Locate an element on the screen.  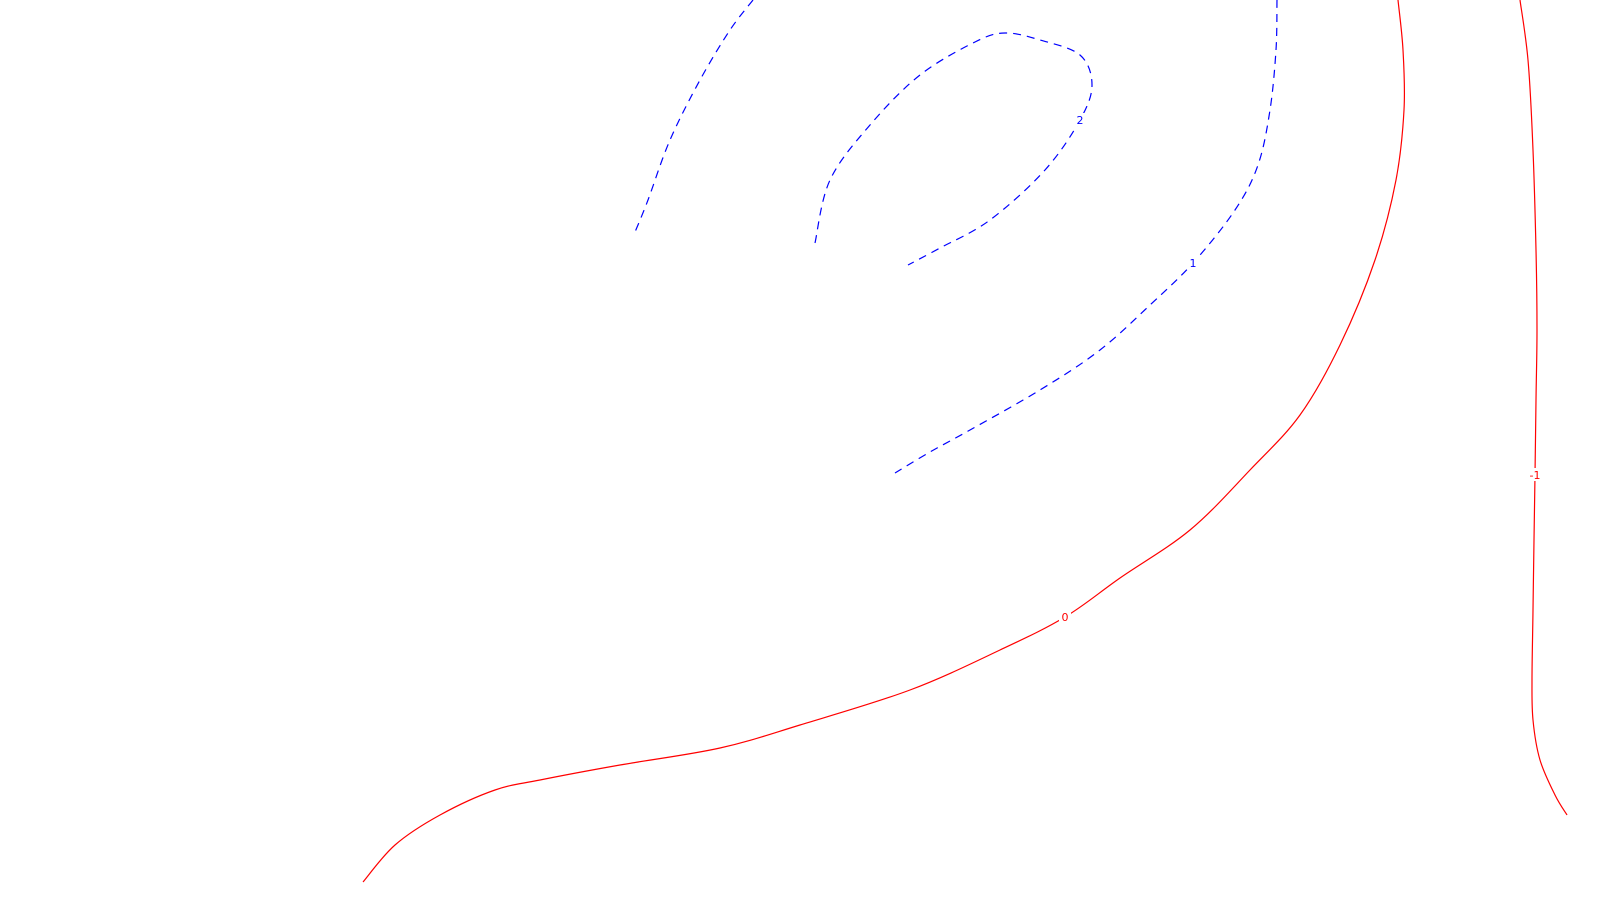
contour-label-level-2: 2 is located at coordinates (1080, 120).